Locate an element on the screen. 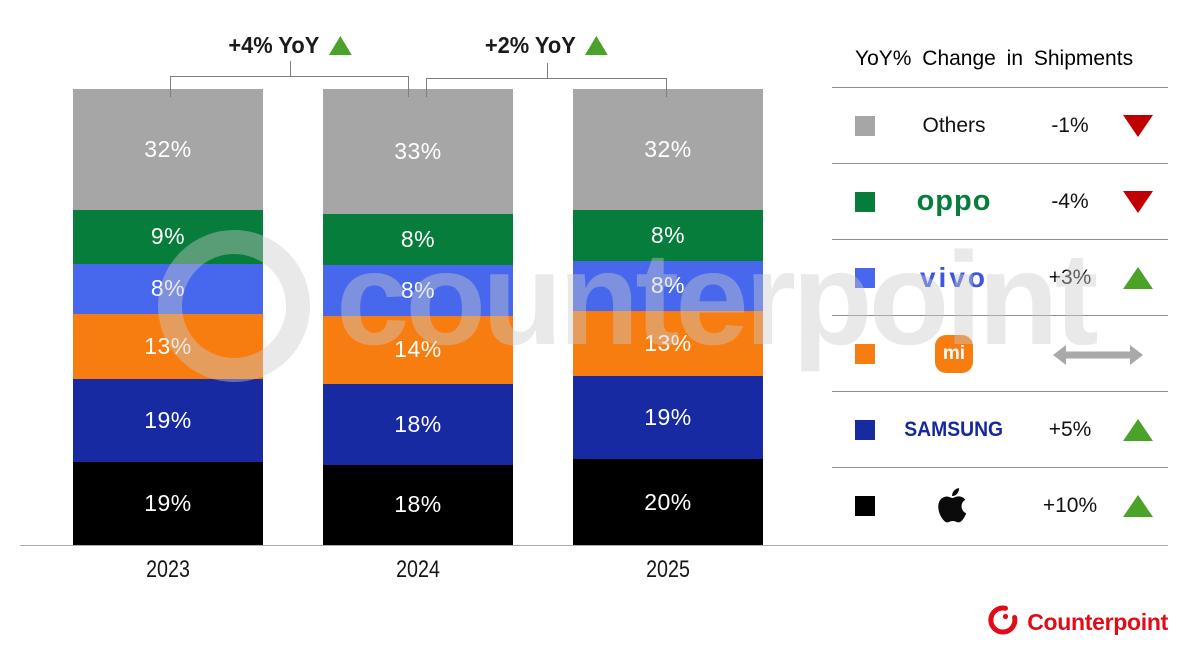  vivo-swatch is located at coordinates (865, 277).